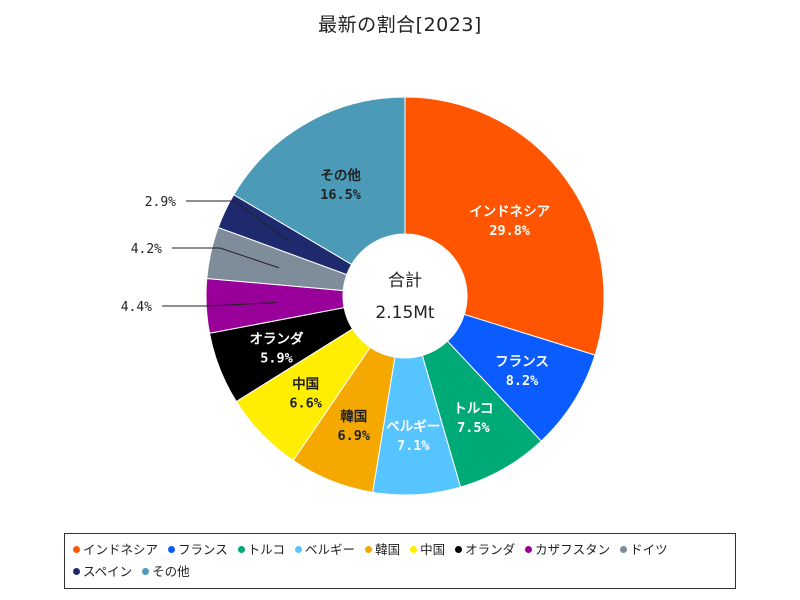 This screenshot has height=600, width=800. Describe the element at coordinates (305, 404) in the screenshot. I see `data-label-中国: 6.6%` at that location.